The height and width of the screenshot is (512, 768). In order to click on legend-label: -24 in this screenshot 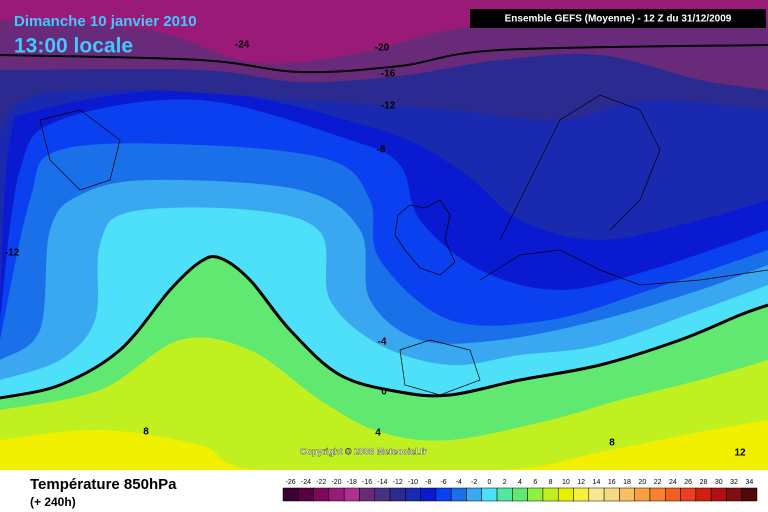, I will do `click(306, 482)`.